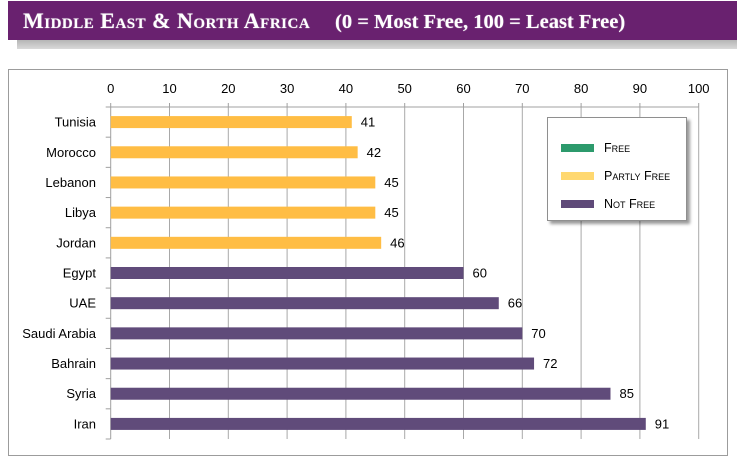 The image size is (737, 465). What do you see at coordinates (515, 303) in the screenshot?
I see `data-label: 66` at bounding box center [515, 303].